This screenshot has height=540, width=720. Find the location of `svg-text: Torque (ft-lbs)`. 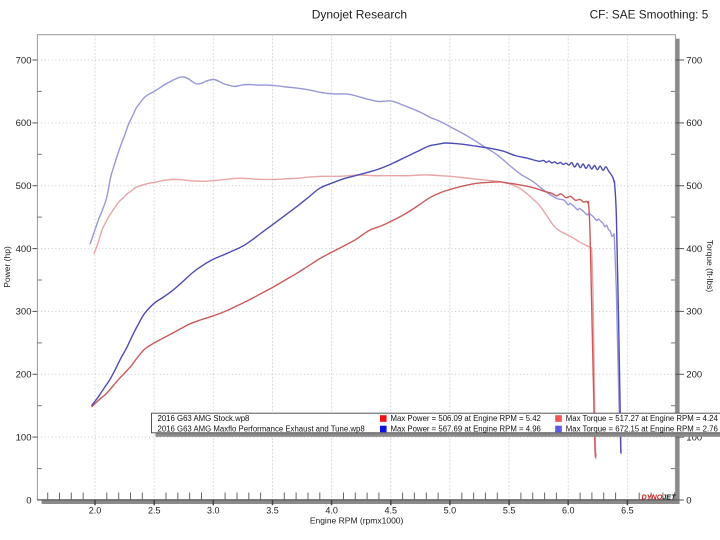

svg-text: Torque (ft-lbs) is located at coordinates (710, 266).